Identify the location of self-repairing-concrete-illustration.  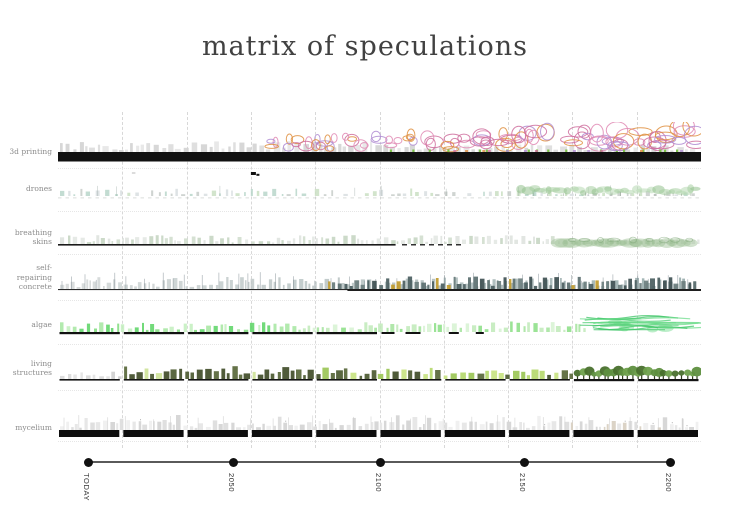
(379, 281).